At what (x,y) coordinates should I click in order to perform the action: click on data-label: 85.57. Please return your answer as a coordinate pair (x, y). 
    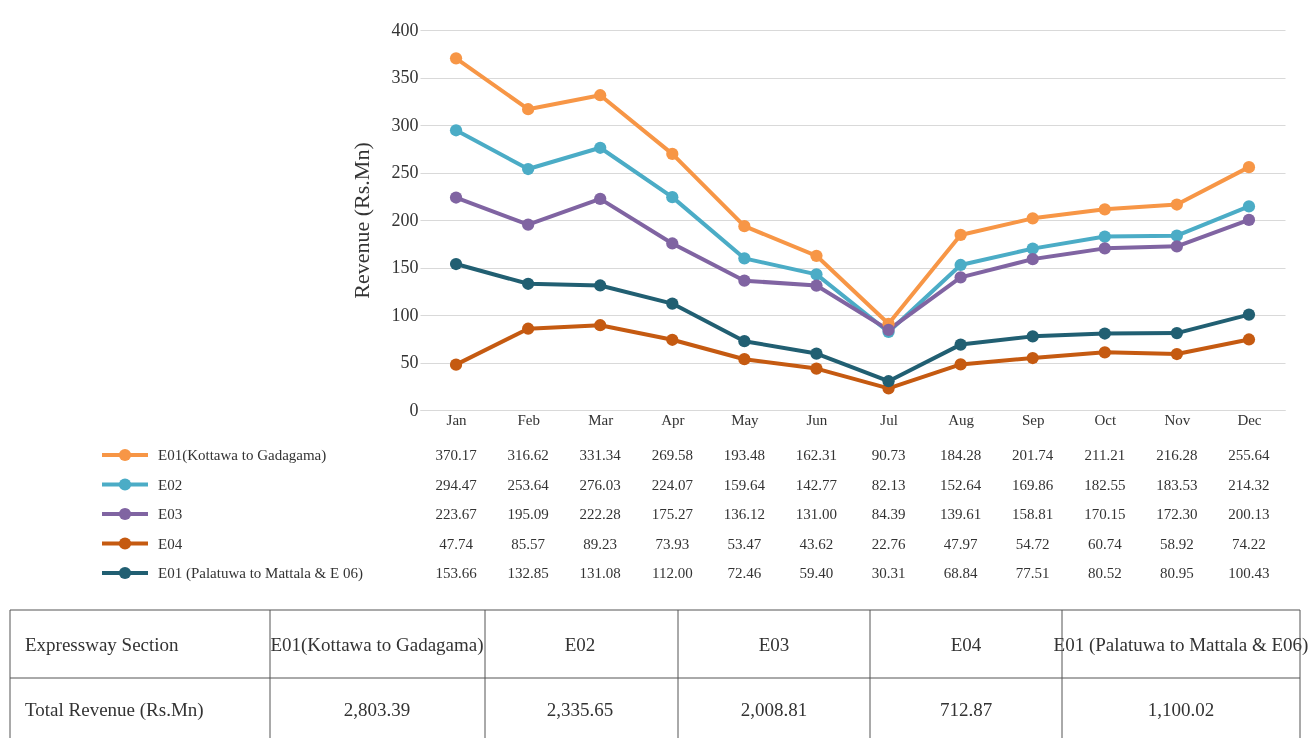
    Looking at the image, I should click on (528, 543).